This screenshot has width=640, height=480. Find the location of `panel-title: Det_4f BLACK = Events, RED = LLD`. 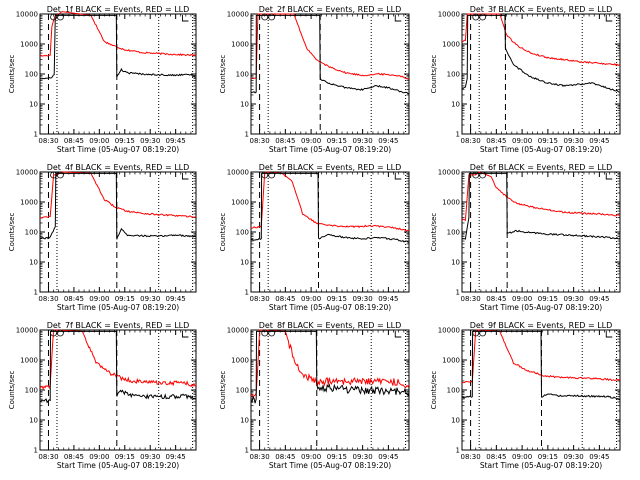

panel-title: Det_4f BLACK = Events, RED = LLD is located at coordinates (118, 167).